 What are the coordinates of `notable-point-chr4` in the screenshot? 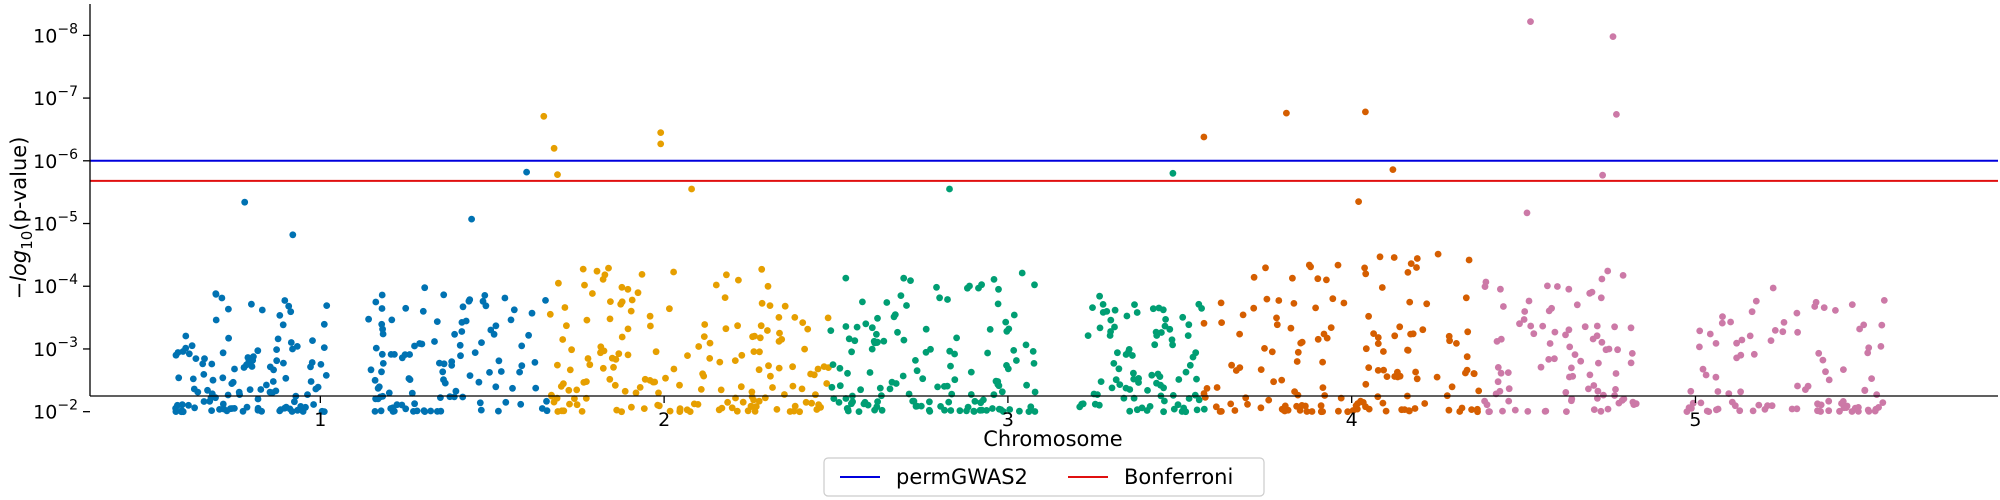 It's located at (1286, 113).